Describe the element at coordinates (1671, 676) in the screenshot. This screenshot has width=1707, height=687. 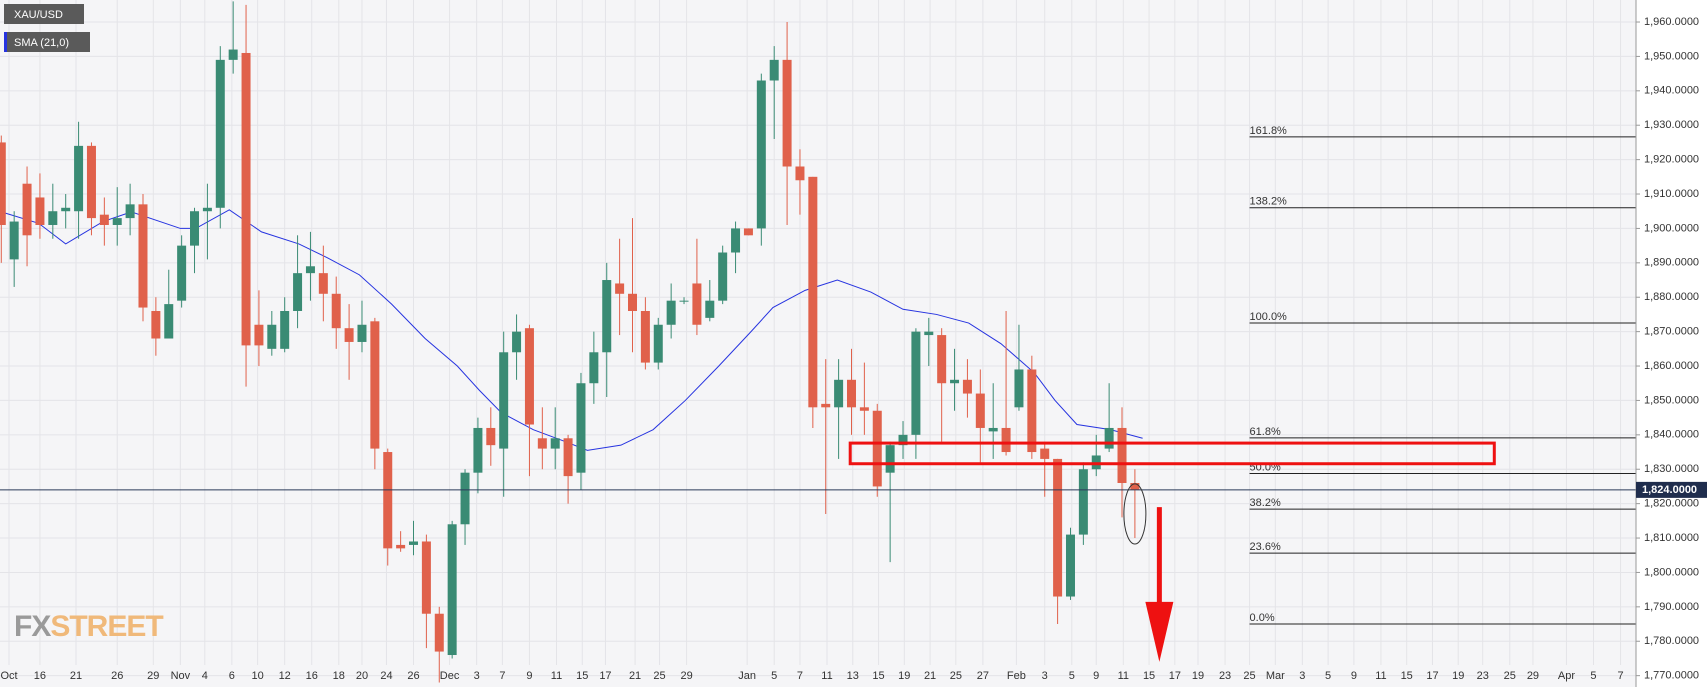
I see `y-tick-label: 1,770.0000` at that location.